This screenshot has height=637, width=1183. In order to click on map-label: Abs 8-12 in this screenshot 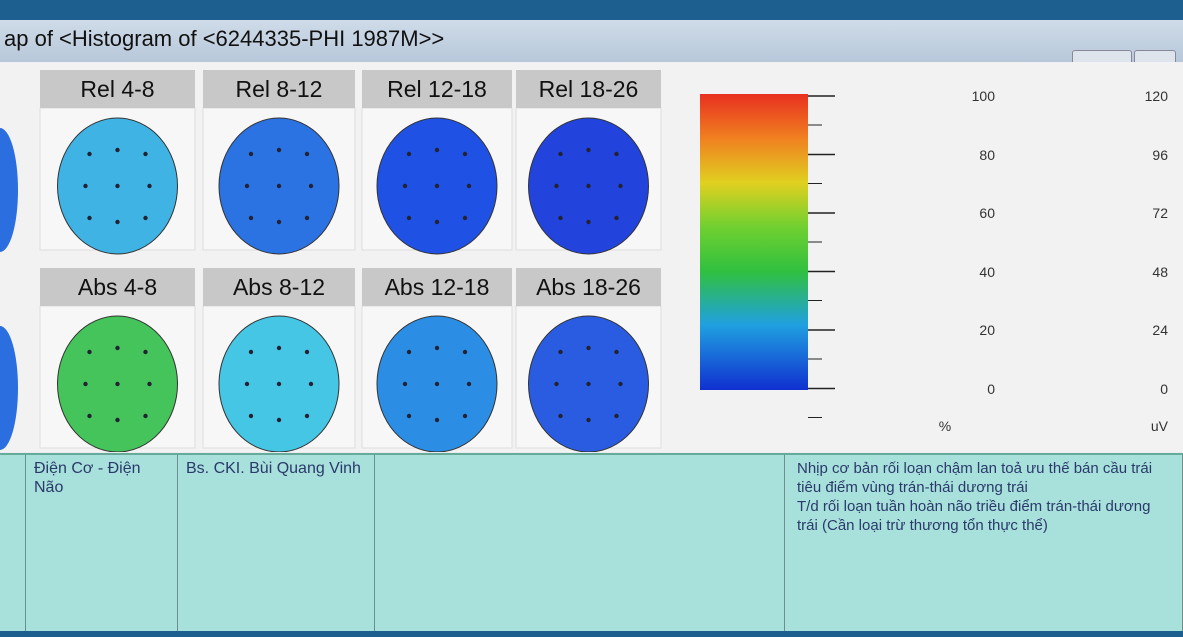, I will do `click(279, 287)`.